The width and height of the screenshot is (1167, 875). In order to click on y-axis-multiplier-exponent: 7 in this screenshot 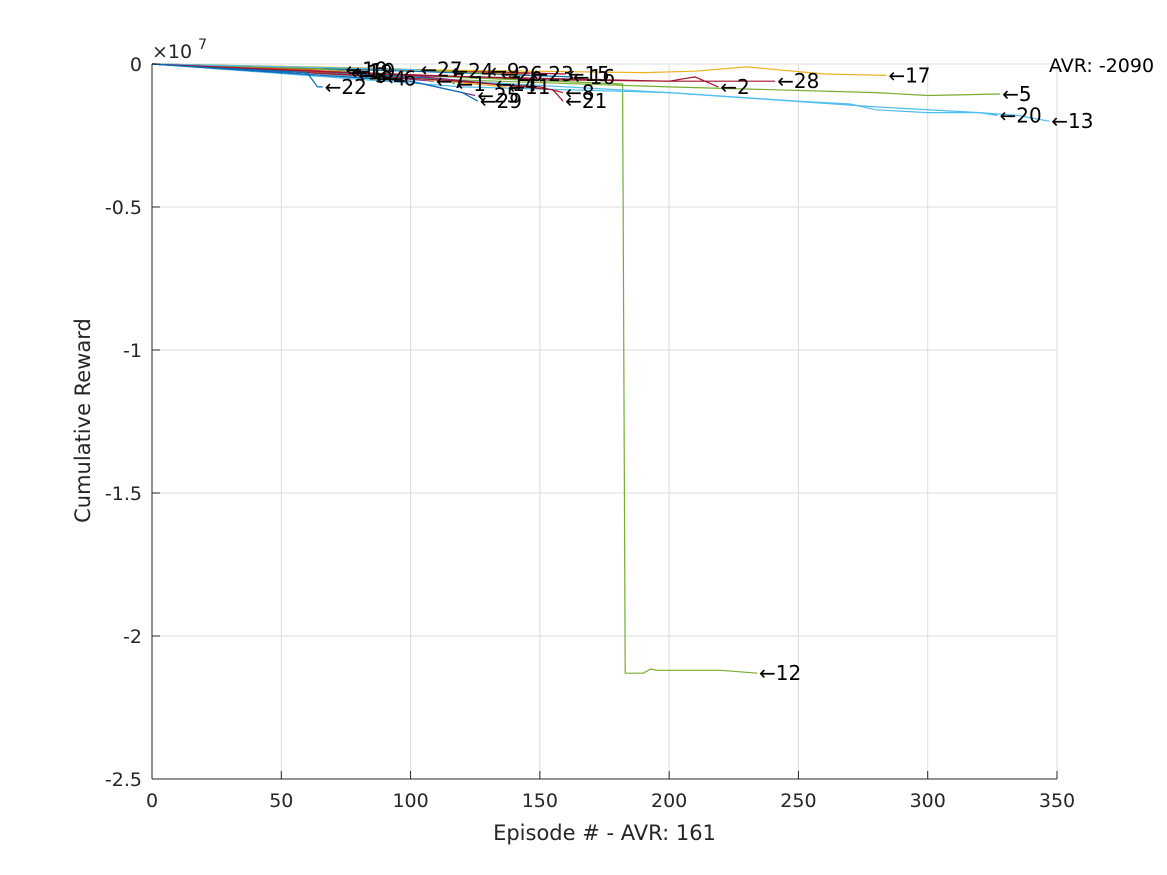, I will do `click(202, 45)`.